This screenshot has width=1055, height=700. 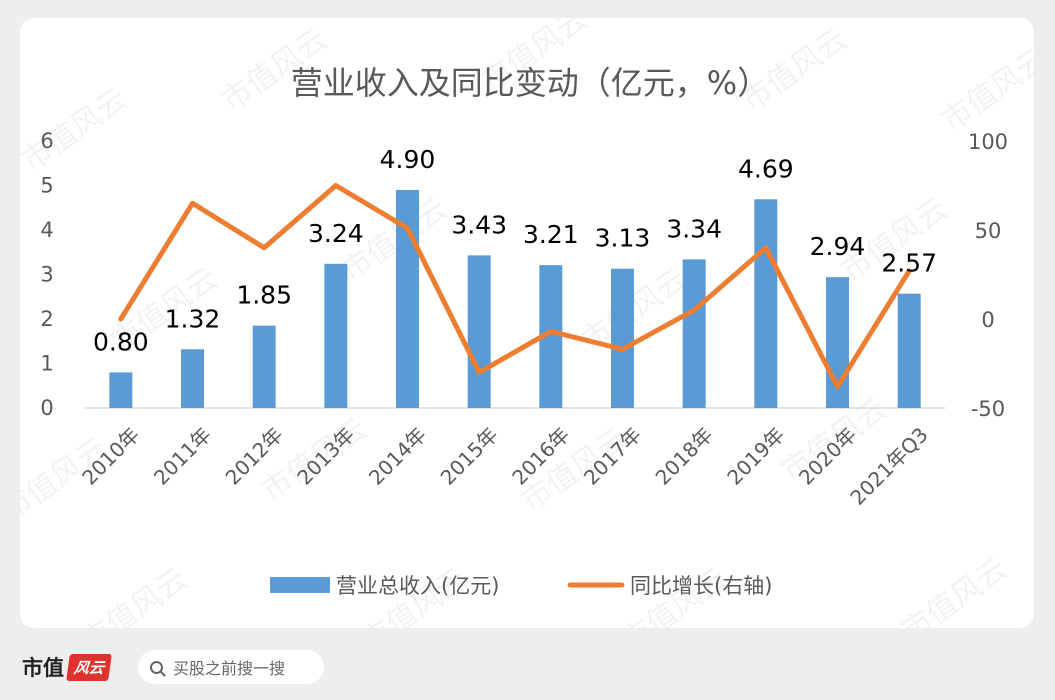 I want to click on x-tick-label: 2011年, so click(x=182, y=456).